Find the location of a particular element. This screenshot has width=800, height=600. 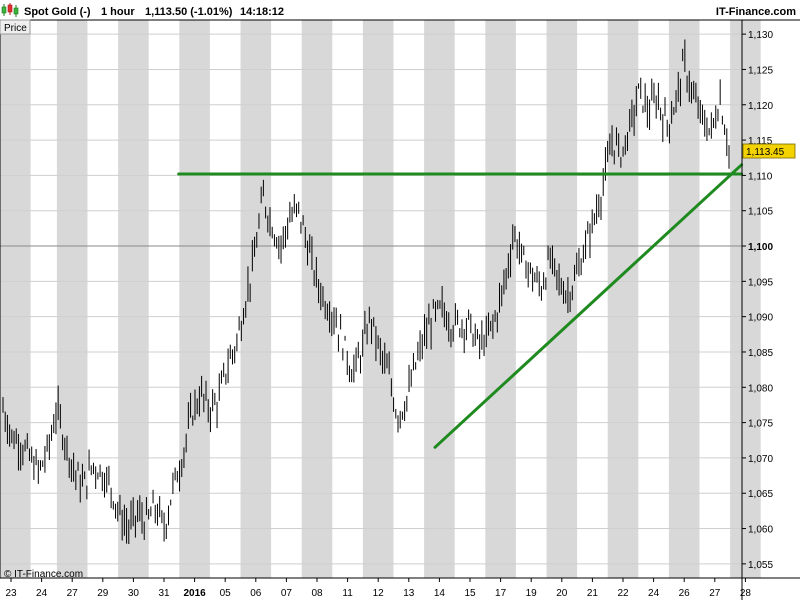

time-tick-label: 28 is located at coordinates (746, 593).